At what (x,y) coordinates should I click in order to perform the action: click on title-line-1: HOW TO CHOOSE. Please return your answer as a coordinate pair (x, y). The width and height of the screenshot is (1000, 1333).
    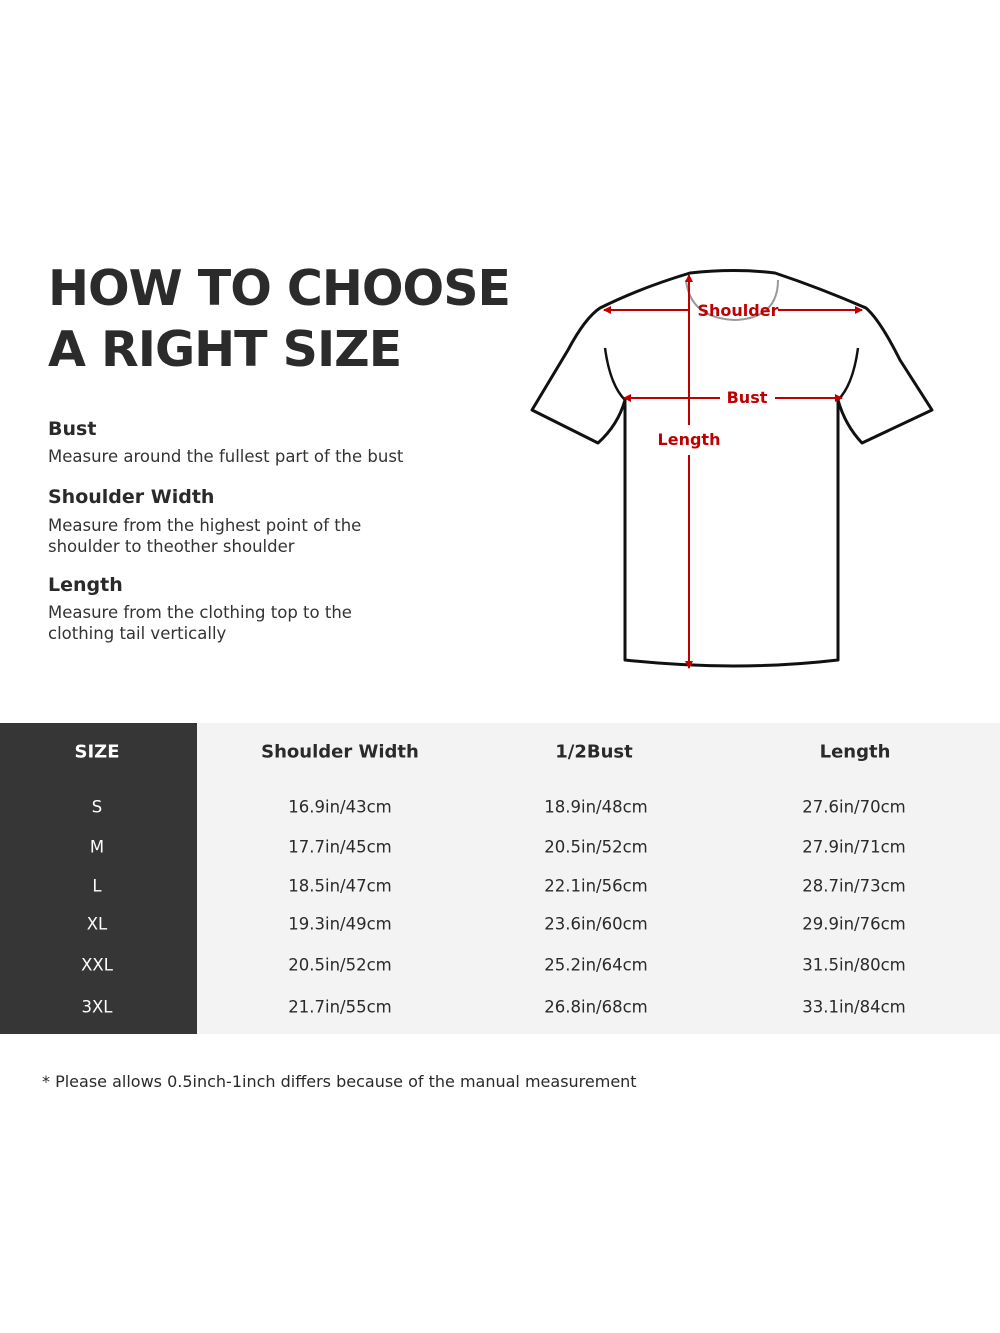
    Looking at the image, I should click on (279, 288).